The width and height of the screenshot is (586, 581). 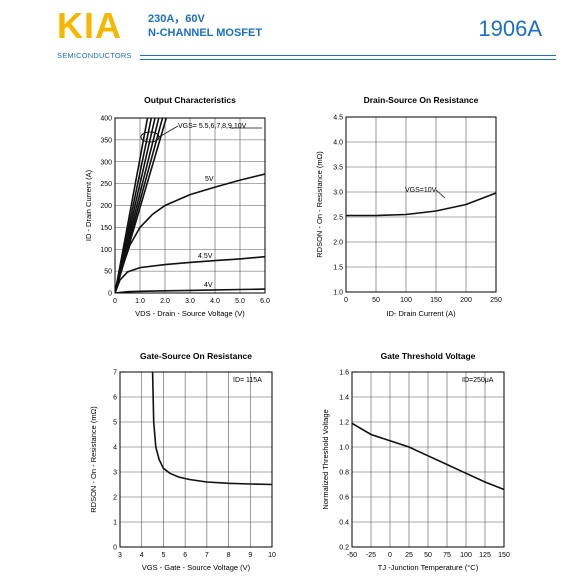 What do you see at coordinates (338, 218) in the screenshot?
I see `y-tick-label: 2.5` at bounding box center [338, 218].